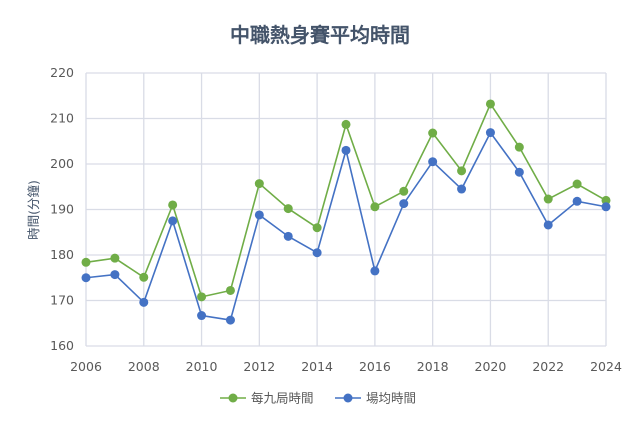  What do you see at coordinates (144, 366) in the screenshot?
I see `x-tick-label: 2008` at bounding box center [144, 366].